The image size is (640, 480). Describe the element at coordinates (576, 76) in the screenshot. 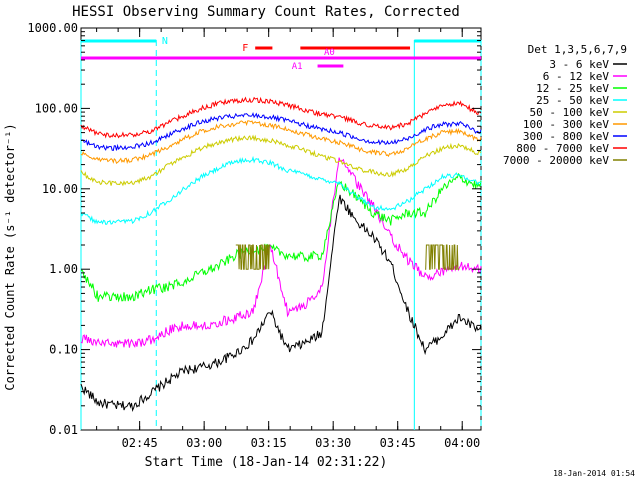

I see `legend-label: 6 - 12 keV` at that location.